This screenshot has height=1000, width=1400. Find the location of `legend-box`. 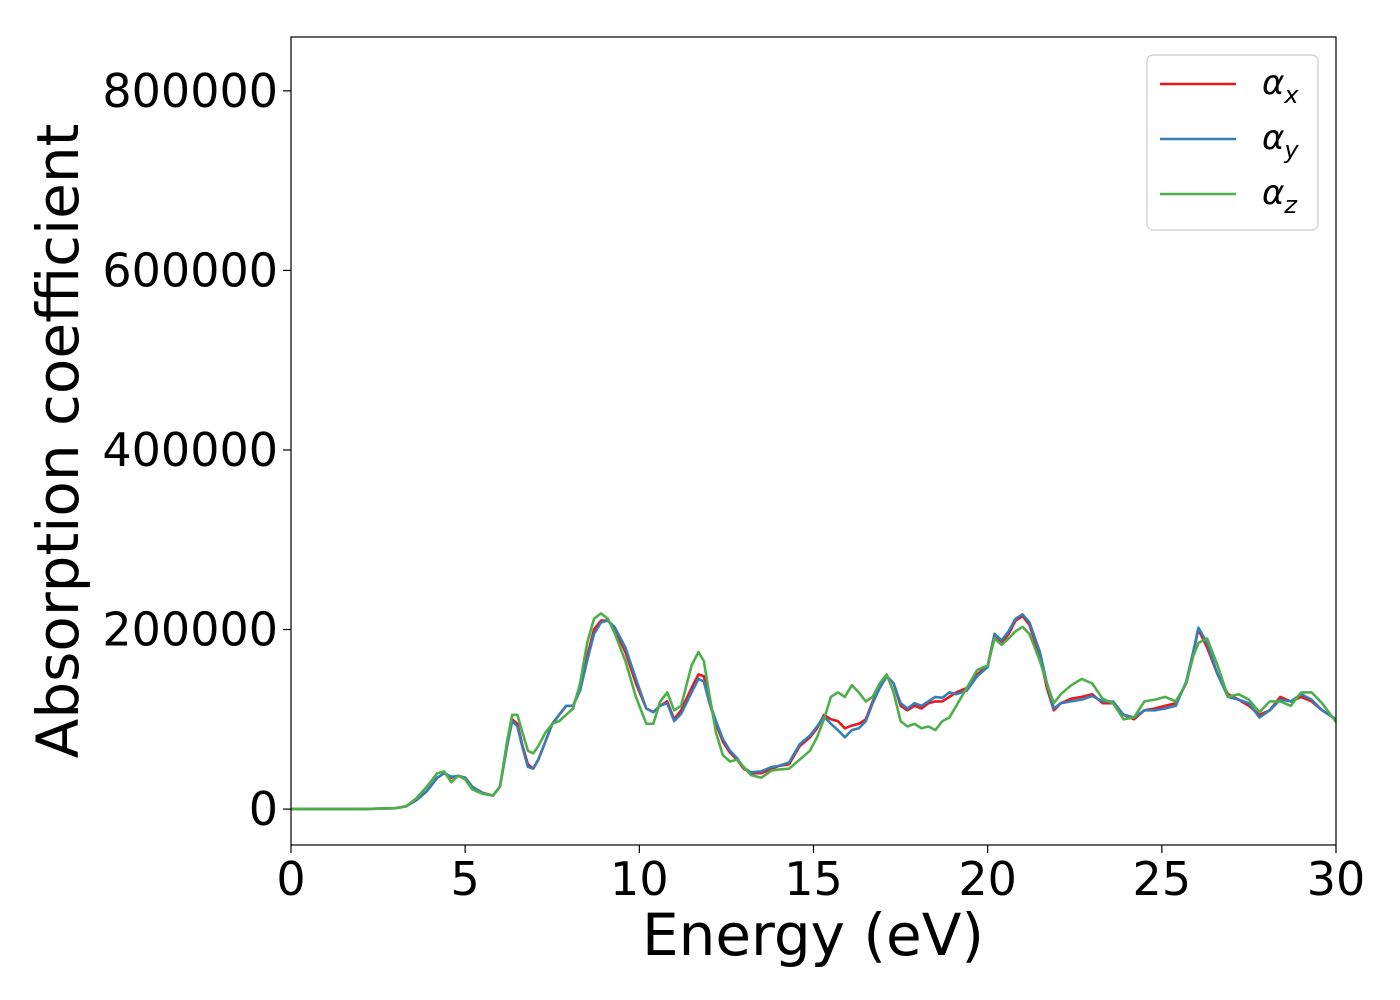

legend-box is located at coordinates (1232, 142).